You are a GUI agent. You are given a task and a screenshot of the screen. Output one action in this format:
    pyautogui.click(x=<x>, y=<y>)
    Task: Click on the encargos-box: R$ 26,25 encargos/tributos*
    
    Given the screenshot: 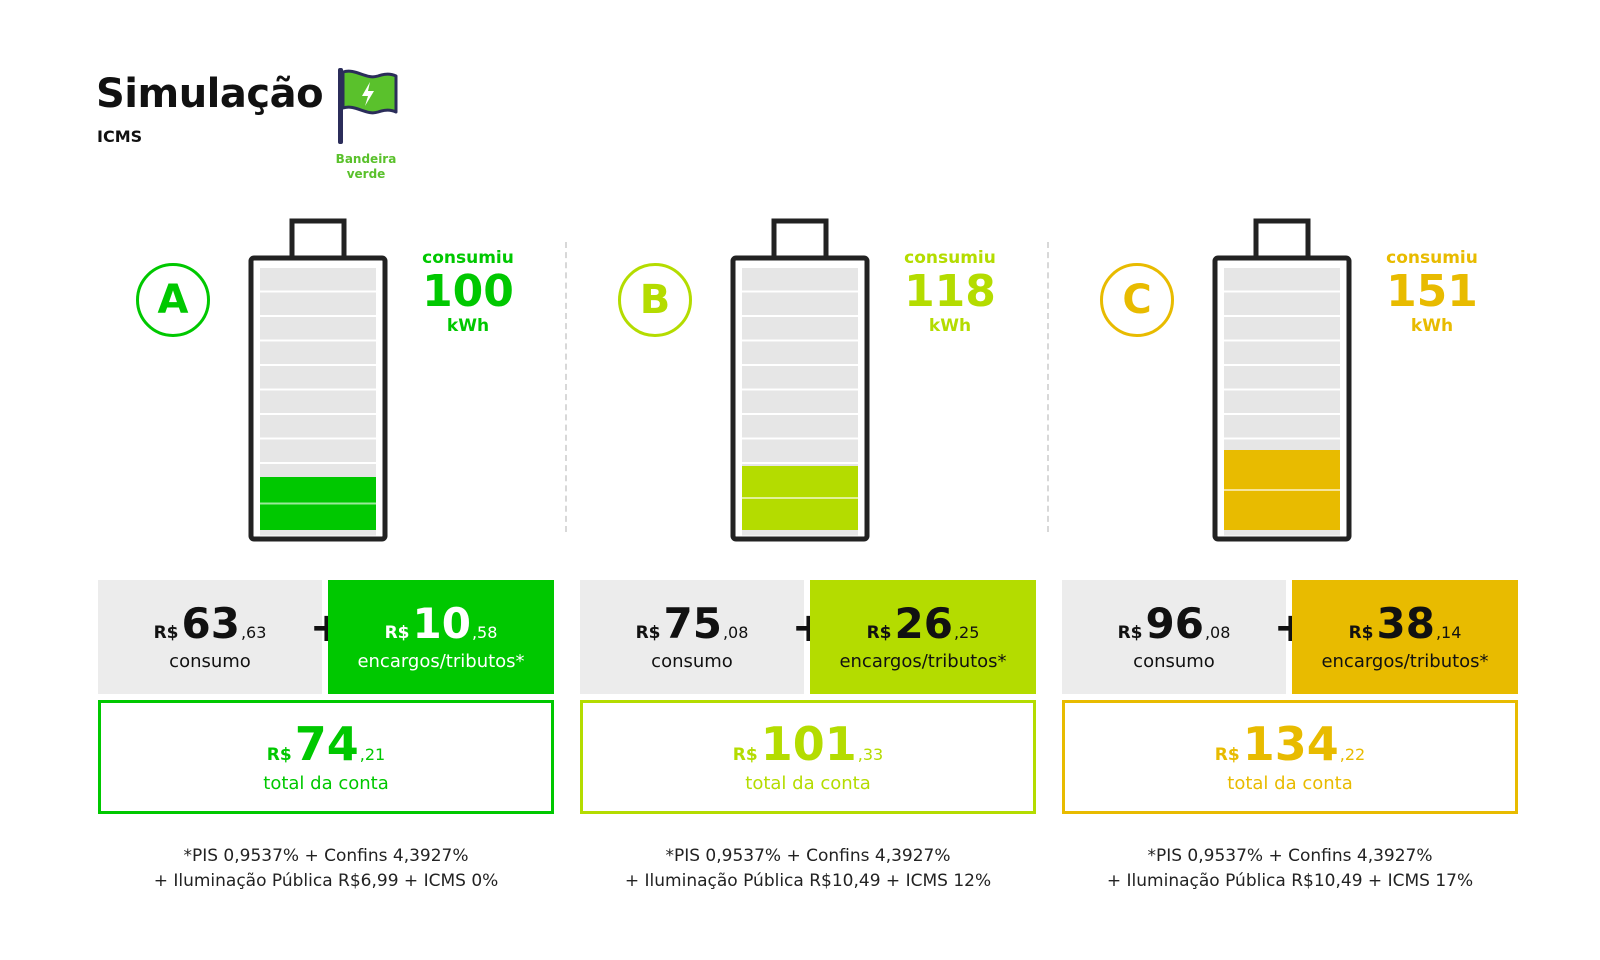 What is the action you would take?
    pyautogui.click(x=923, y=637)
    